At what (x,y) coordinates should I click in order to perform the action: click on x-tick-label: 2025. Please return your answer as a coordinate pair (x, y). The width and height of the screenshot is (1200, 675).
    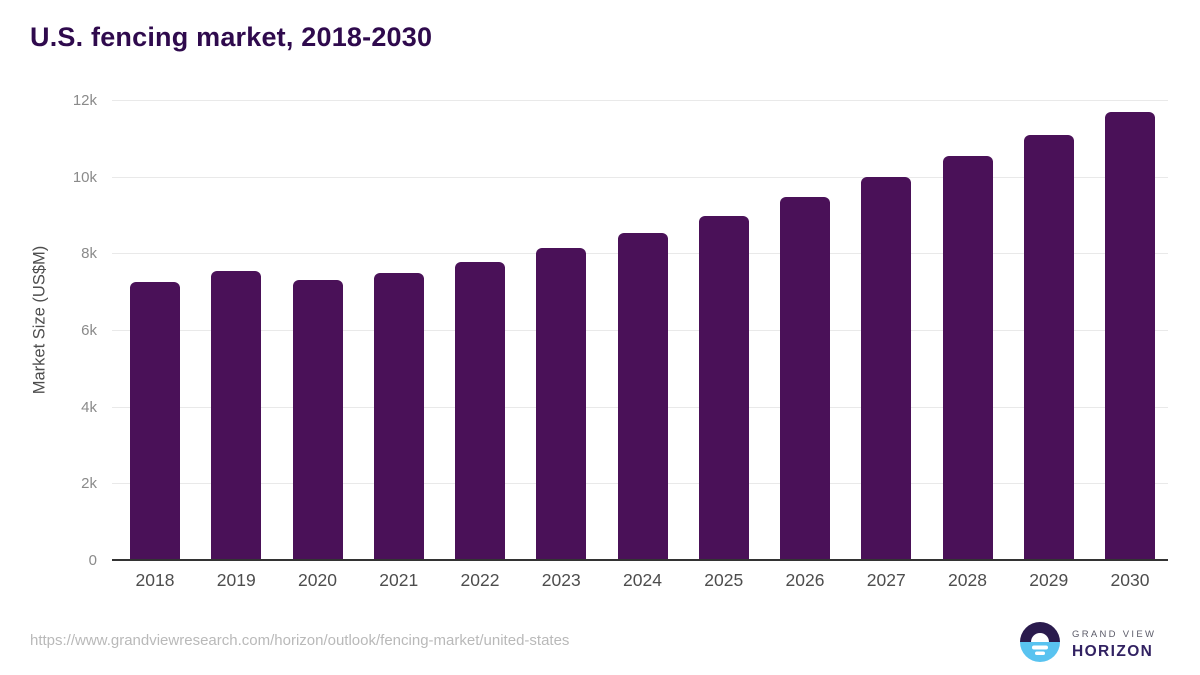
    Looking at the image, I should click on (724, 580).